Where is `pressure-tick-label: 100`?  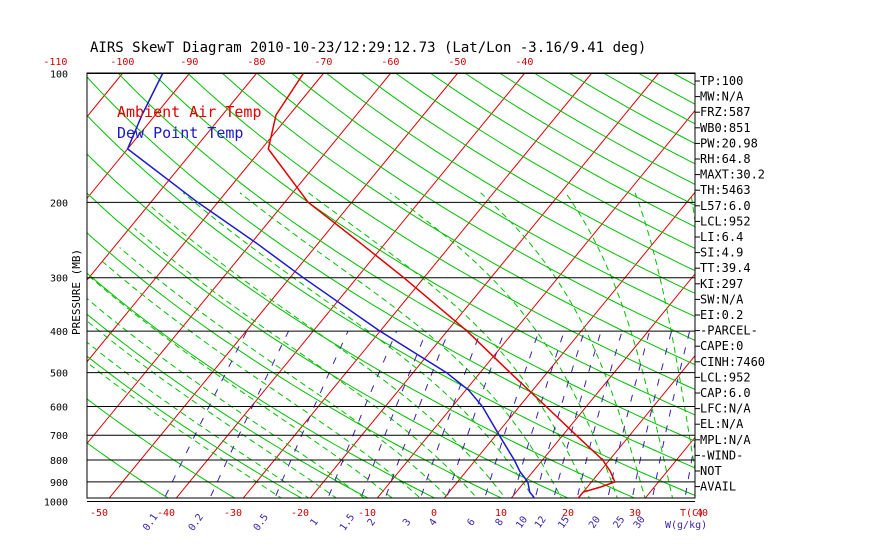 pressure-tick-label: 100 is located at coordinates (59, 75).